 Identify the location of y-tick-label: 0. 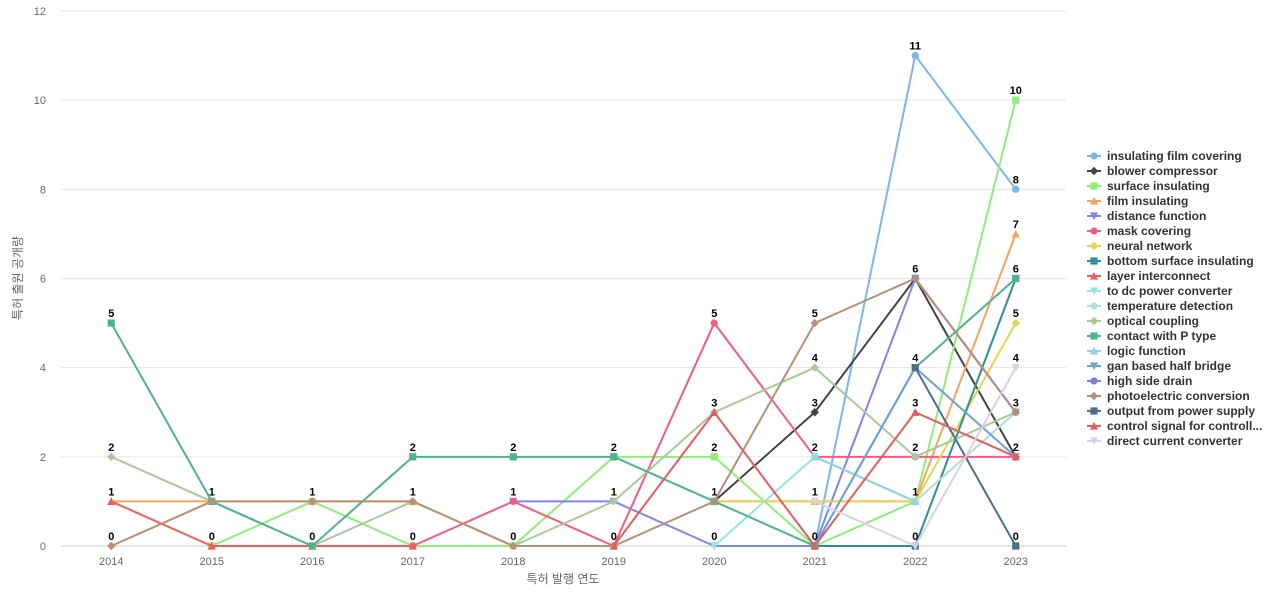
(43, 547).